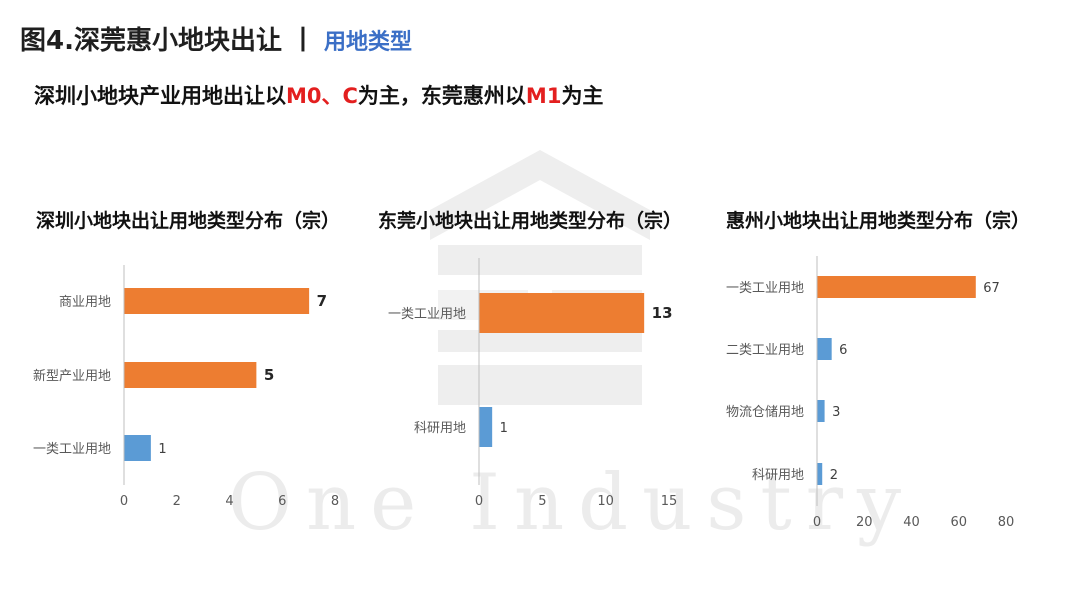 Image resolution: width=1080 pixels, height=597 pixels. Describe the element at coordinates (669, 501) in the screenshot. I see `x-tick-label: 15` at that location.